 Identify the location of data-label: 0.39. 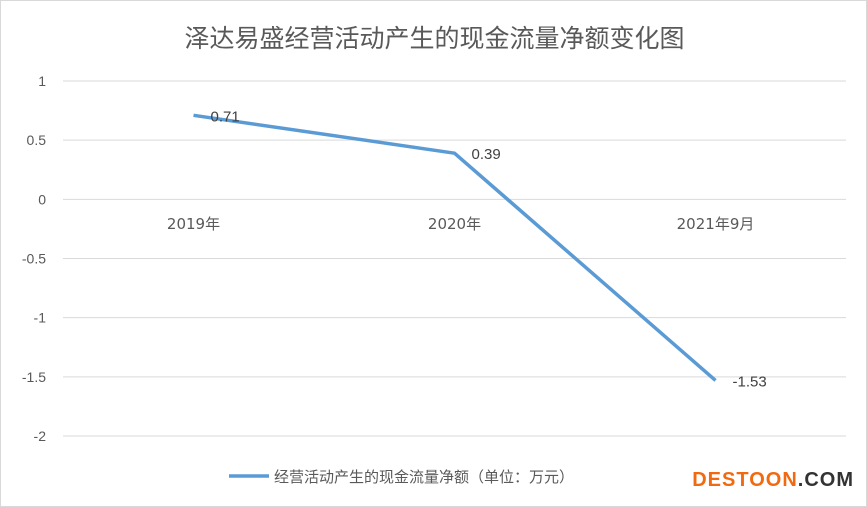
(486, 154).